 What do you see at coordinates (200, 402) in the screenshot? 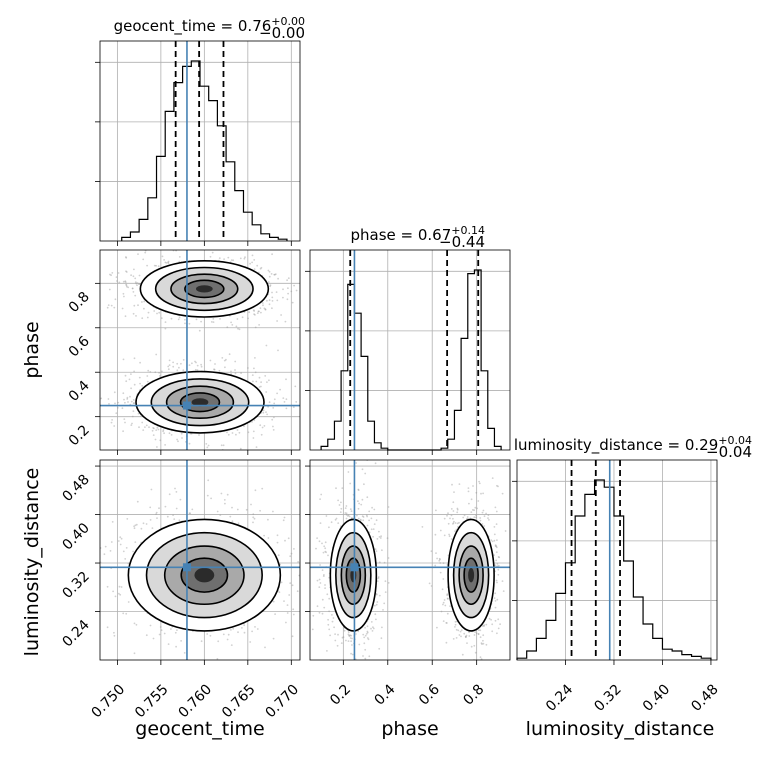
I see `contour-line` at bounding box center [200, 402].